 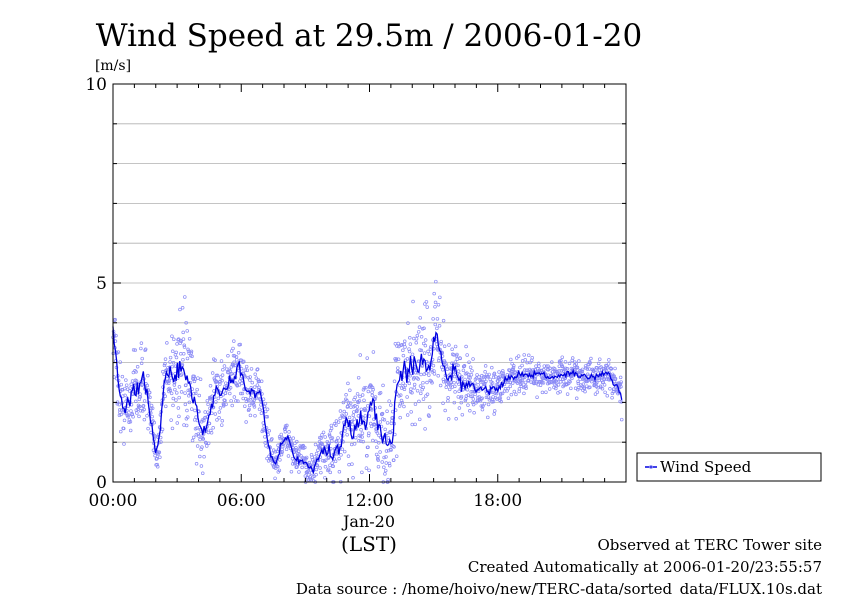 What do you see at coordinates (497, 501) in the screenshot?
I see `x-tick-label: 18:00` at bounding box center [497, 501].